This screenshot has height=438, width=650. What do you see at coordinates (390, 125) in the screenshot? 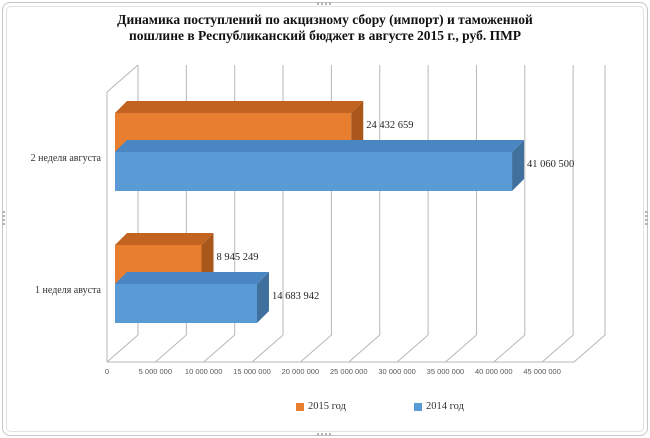
I see `value-label-2015-год-cat1: 24 432 659` at bounding box center [390, 125].